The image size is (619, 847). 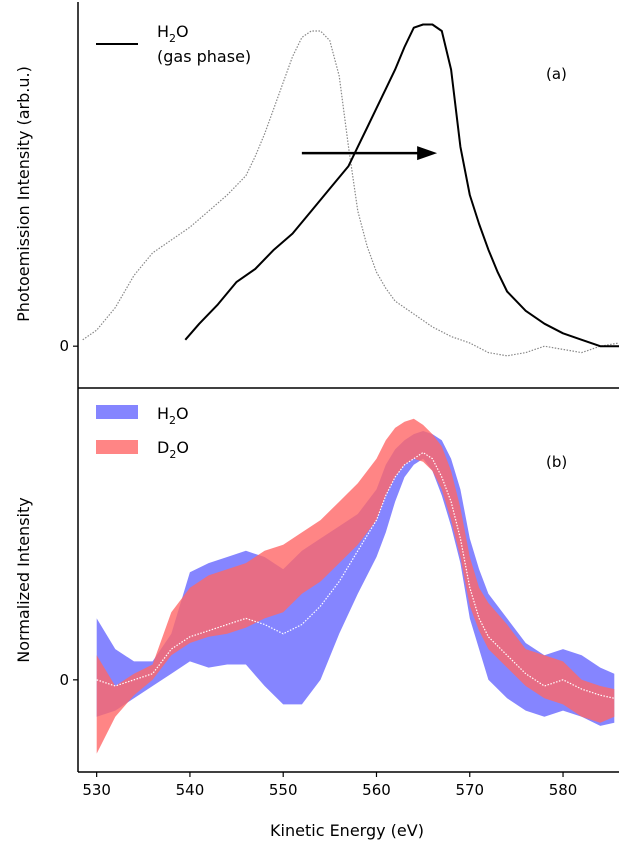 What do you see at coordinates (556, 462) in the screenshot?
I see `panel-b-label: (b)` at bounding box center [556, 462].